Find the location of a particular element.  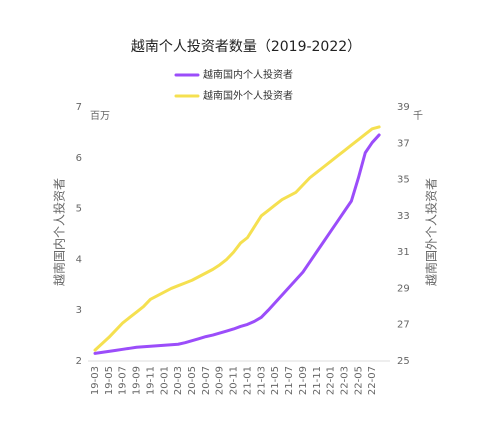

x-tick-label: 21-05 is located at coordinates (275, 380).